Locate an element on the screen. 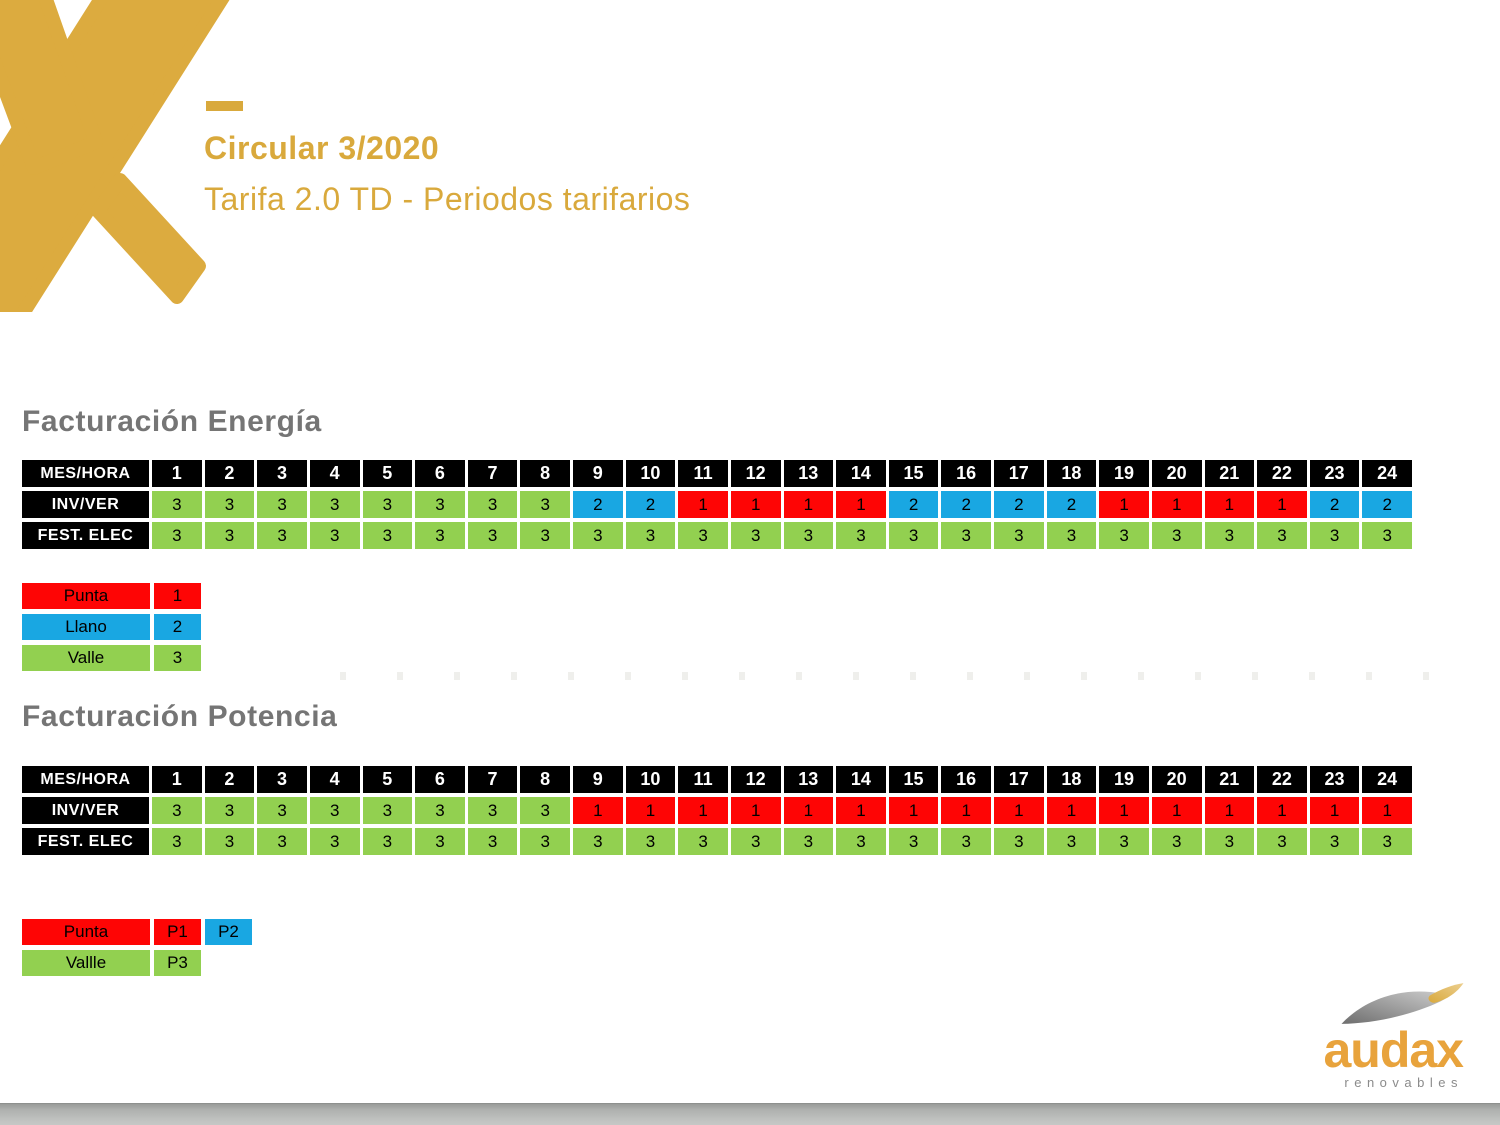  hour-header-cell: 9 is located at coordinates (598, 473).